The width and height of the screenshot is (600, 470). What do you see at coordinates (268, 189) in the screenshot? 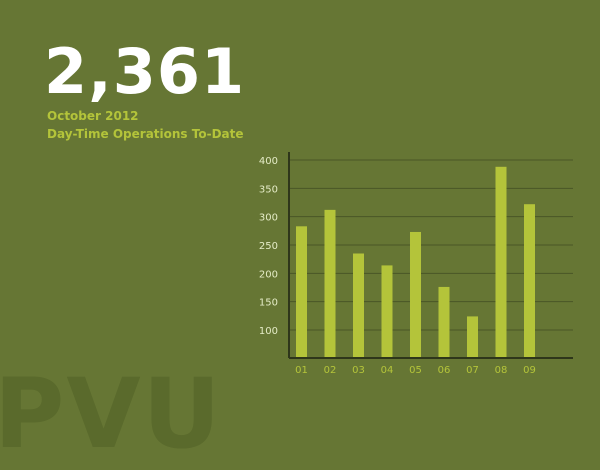
I see `y-tick-label: 350` at bounding box center [268, 189].